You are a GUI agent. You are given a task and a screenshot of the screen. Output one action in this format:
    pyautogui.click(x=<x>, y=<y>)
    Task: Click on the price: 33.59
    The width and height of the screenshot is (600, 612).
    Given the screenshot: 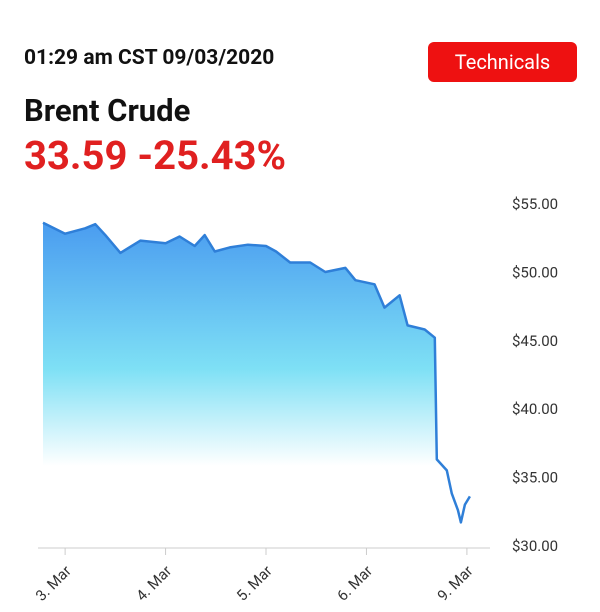 What is the action you would take?
    pyautogui.click(x=76, y=155)
    